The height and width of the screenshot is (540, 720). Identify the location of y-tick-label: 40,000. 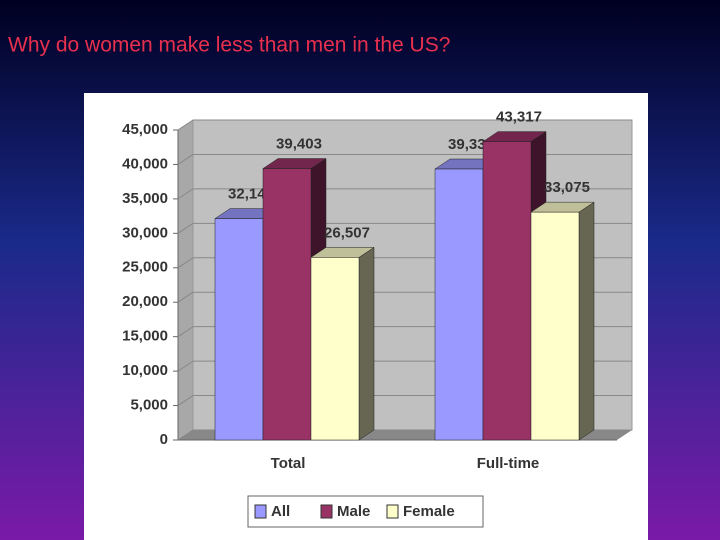
(145, 163).